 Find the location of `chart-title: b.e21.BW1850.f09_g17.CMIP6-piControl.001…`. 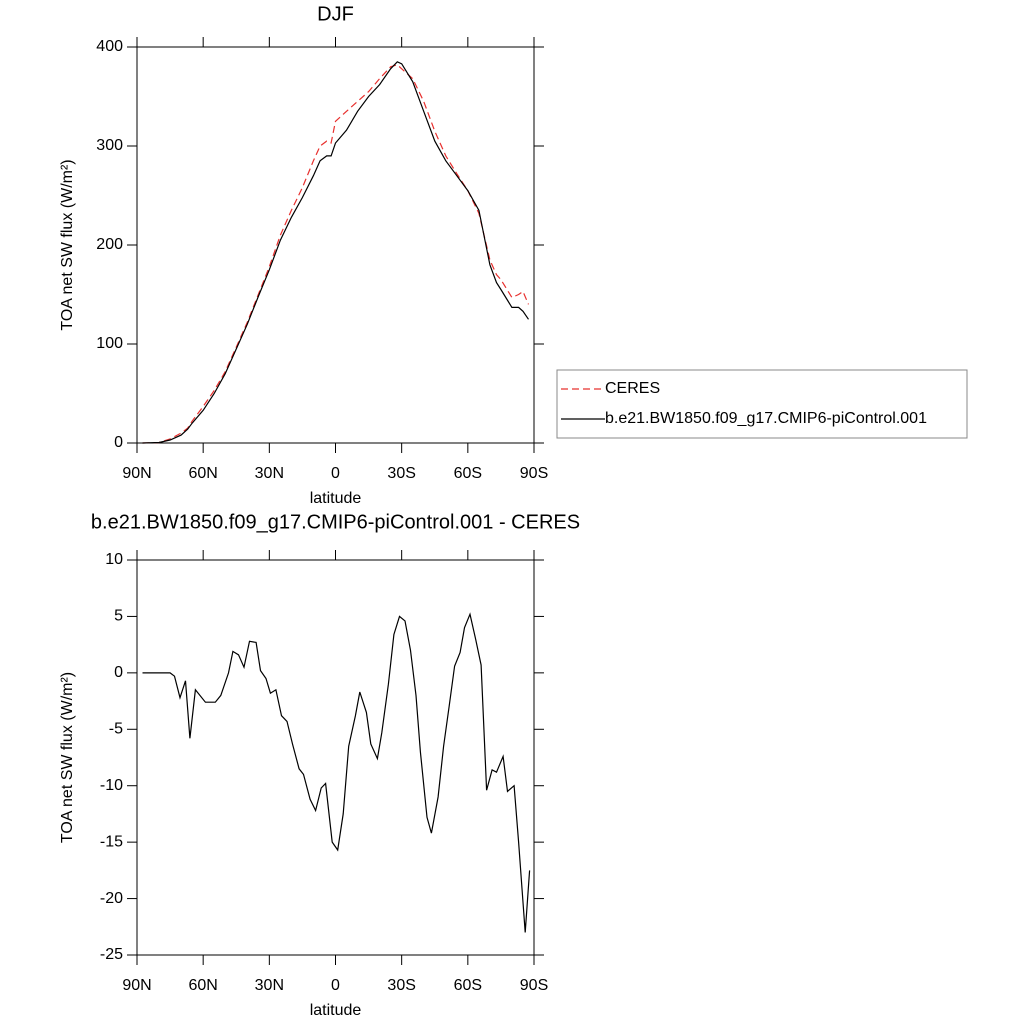

chart-title: b.e21.BW1850.f09_g17.CMIP6-piControl.001… is located at coordinates (335, 522).